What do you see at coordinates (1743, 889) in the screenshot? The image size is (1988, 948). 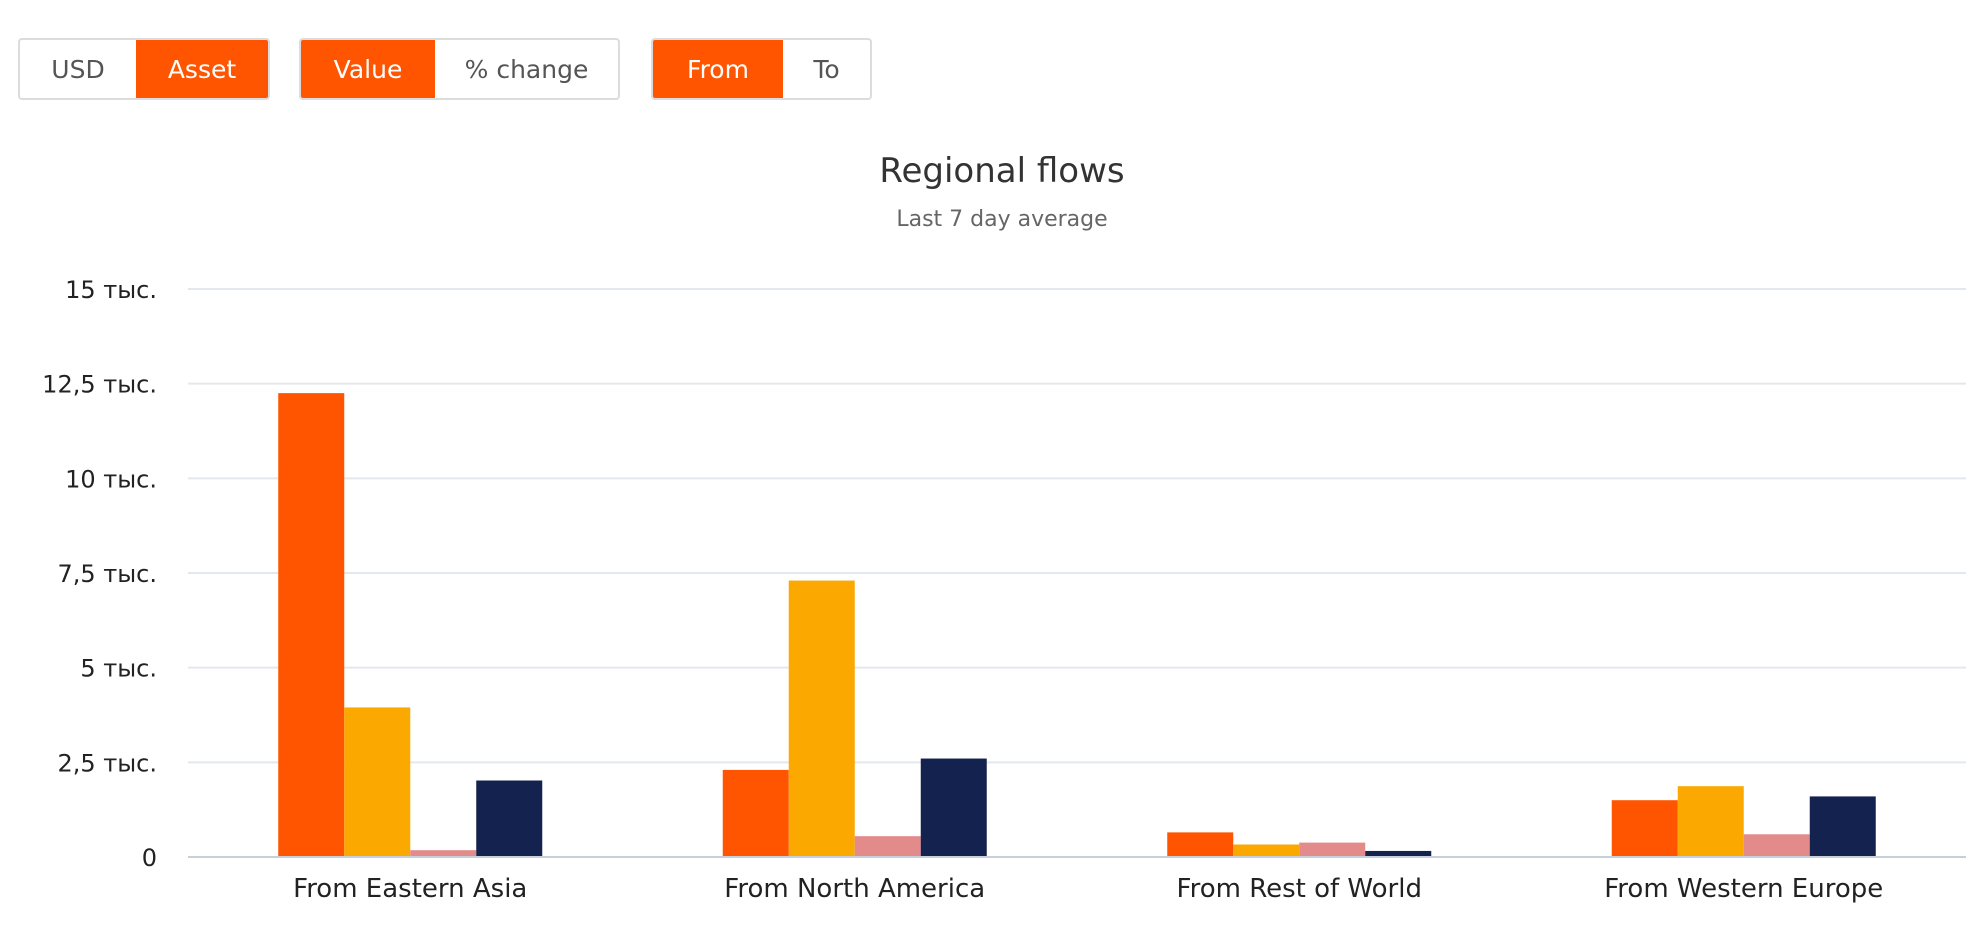 I see `x-category-label: From Western Europe` at bounding box center [1743, 889].